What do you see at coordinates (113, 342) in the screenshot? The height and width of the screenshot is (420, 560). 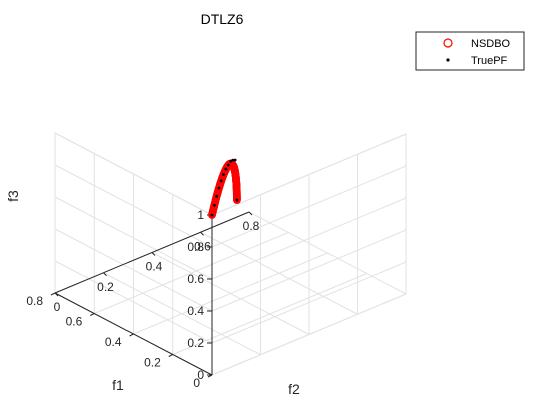 I see `x-tick-label: 0.4` at bounding box center [113, 342].